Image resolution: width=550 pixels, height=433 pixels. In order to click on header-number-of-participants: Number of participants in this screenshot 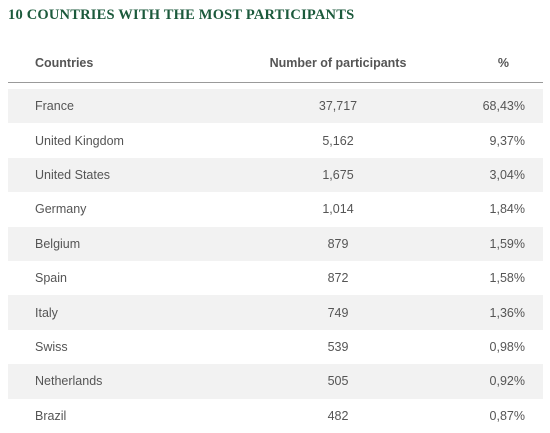, I will do `click(338, 63)`.